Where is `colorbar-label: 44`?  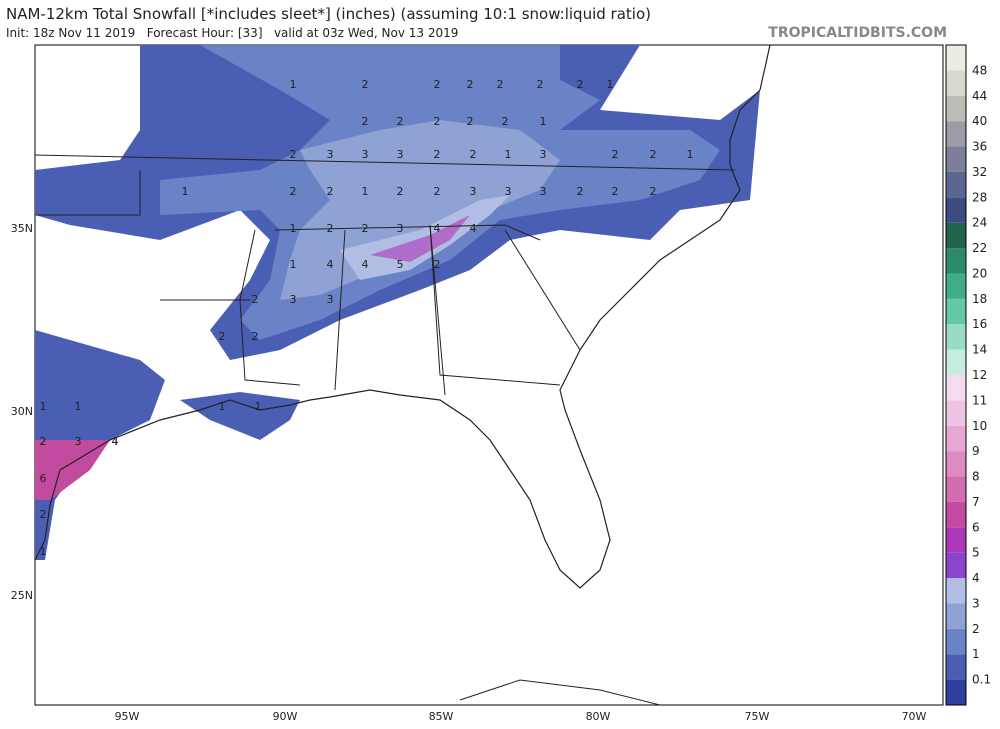
colorbar-label: 44 is located at coordinates (979, 96).